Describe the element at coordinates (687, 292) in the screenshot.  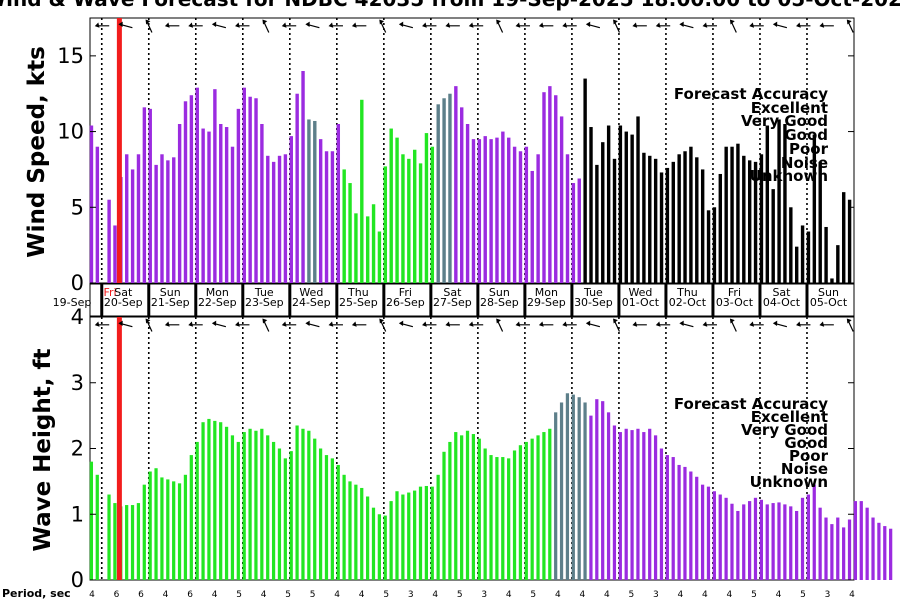
I see `day-name-label: Thu` at that location.